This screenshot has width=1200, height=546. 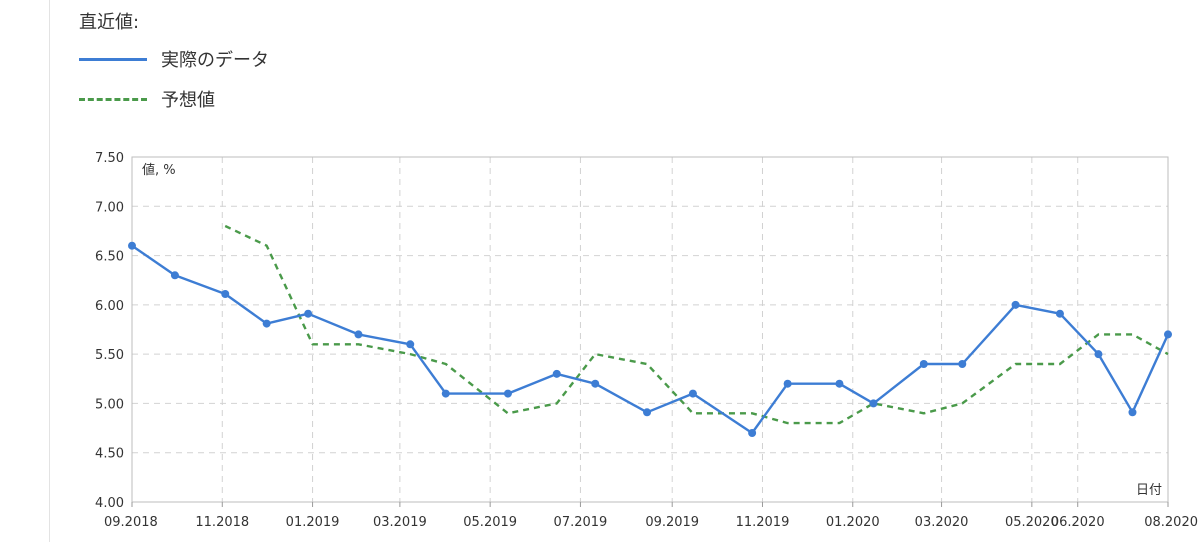 What do you see at coordinates (853, 522) in the screenshot?
I see `x-tick-label: 01.2020` at bounding box center [853, 522].